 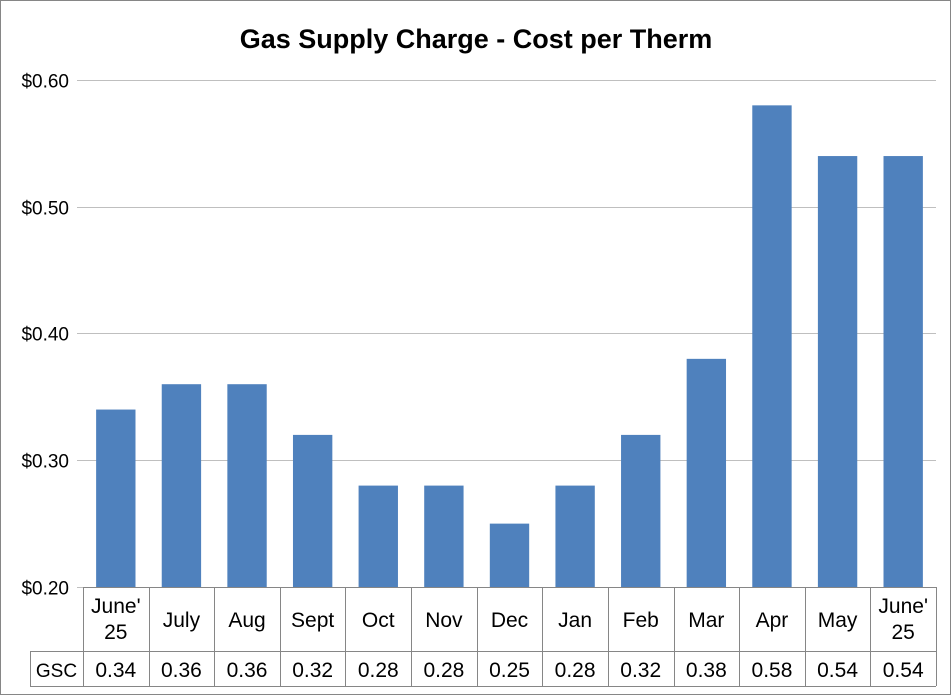 What do you see at coordinates (509, 670) in the screenshot?
I see `table-value: 0.25` at bounding box center [509, 670].